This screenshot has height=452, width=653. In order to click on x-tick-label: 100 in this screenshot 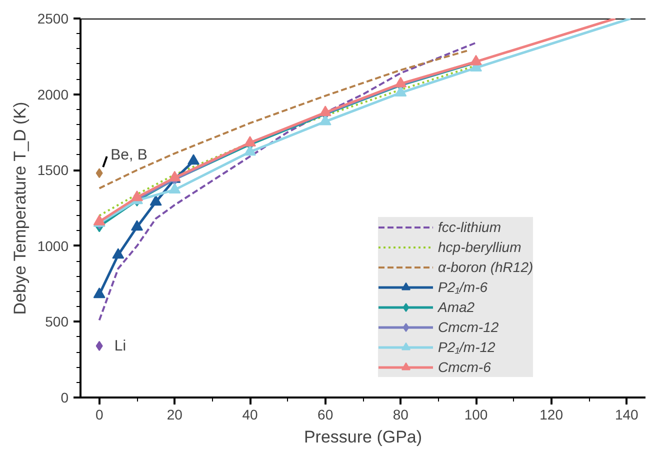, I will do `click(476, 414)`.